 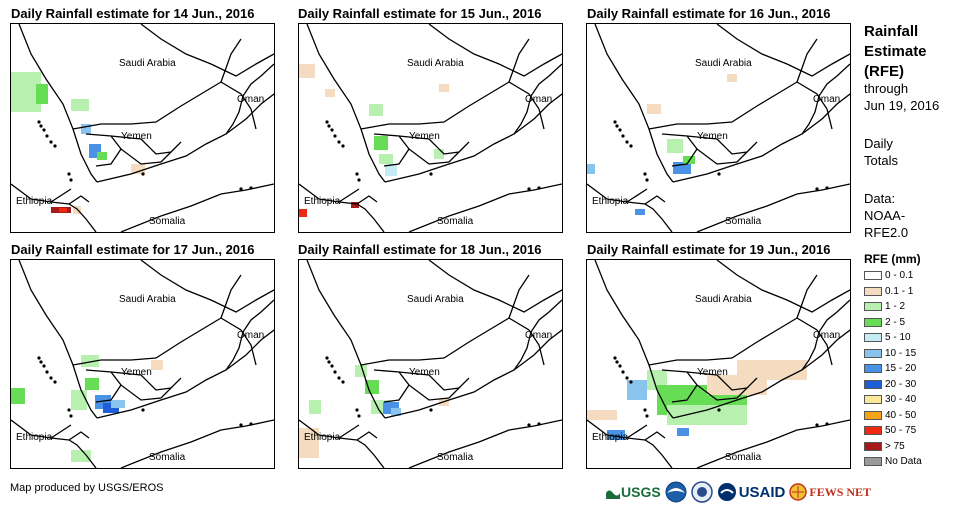 What do you see at coordinates (435, 105) in the screenshot?
I see `border-saudi-yemen` at bounding box center [435, 105].